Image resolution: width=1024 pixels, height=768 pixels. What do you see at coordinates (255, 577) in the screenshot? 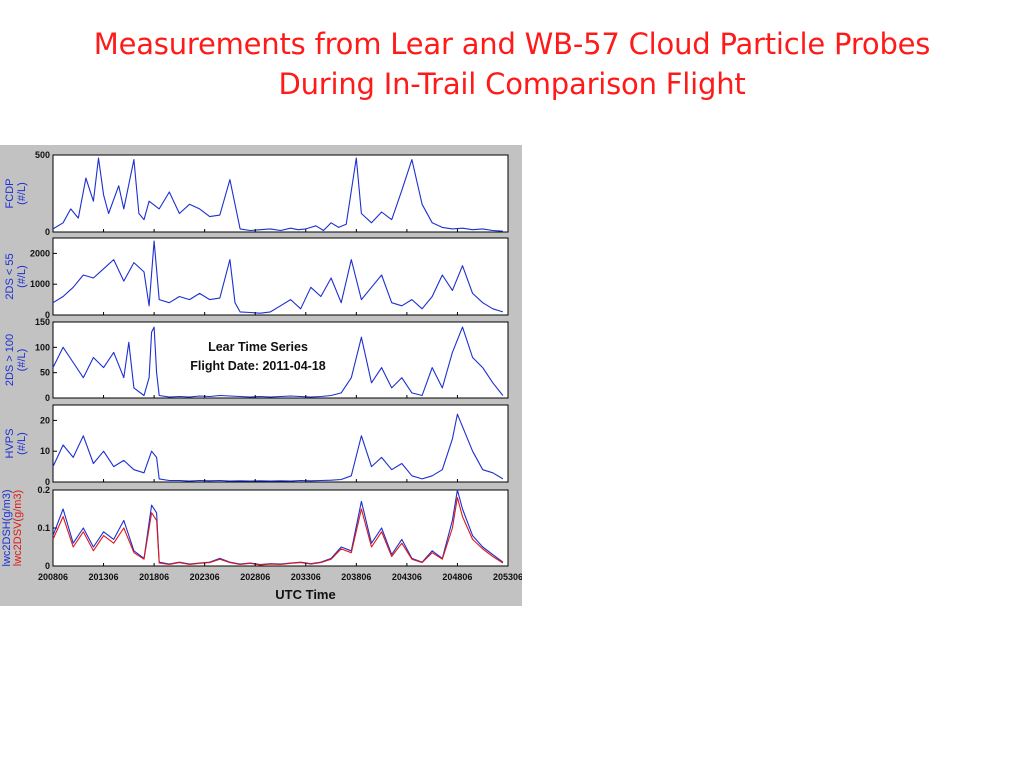
I see `xtick-label: 202806` at bounding box center [255, 577].